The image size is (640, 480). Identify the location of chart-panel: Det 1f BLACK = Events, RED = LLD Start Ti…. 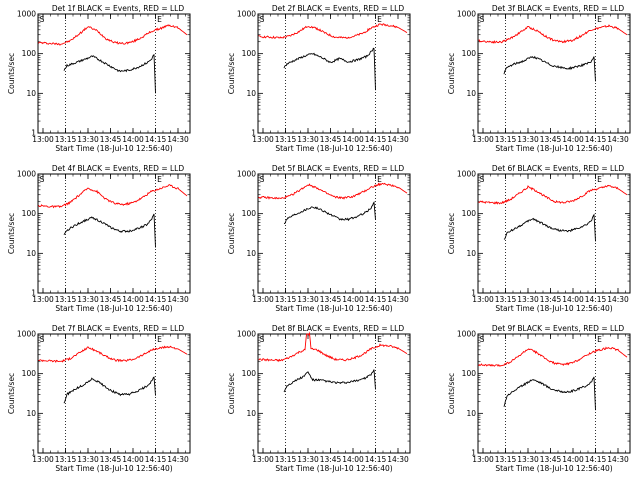
(99, 78).